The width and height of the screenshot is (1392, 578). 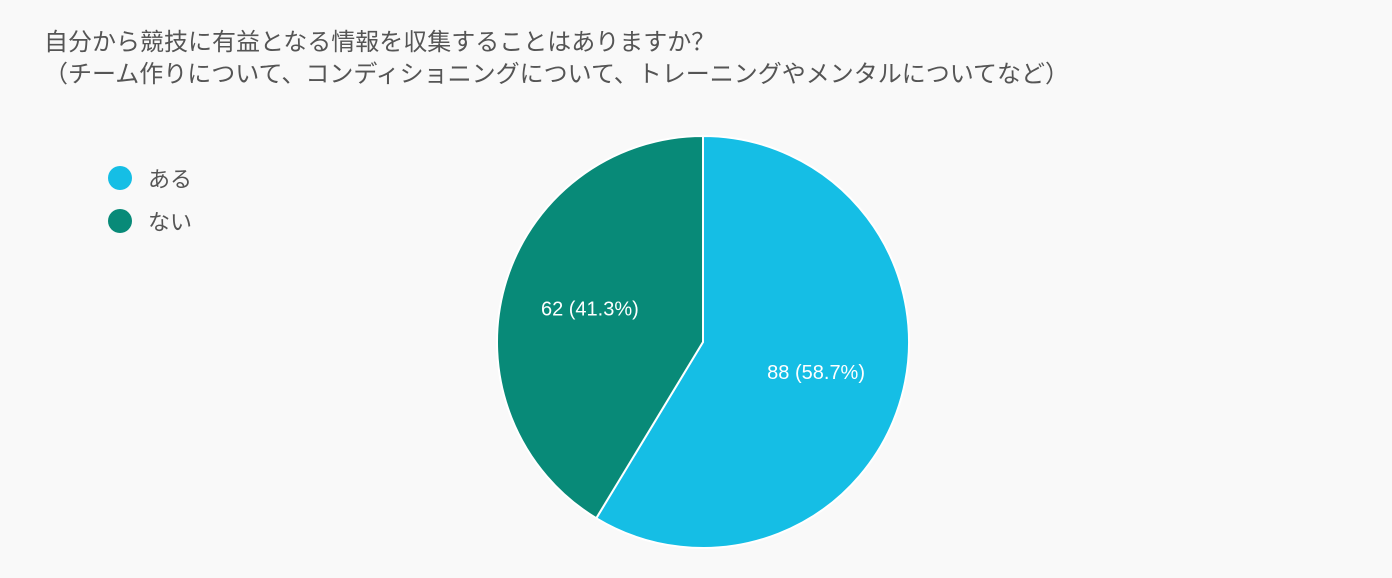 I want to click on legend: ある ない, so click(x=150, y=199).